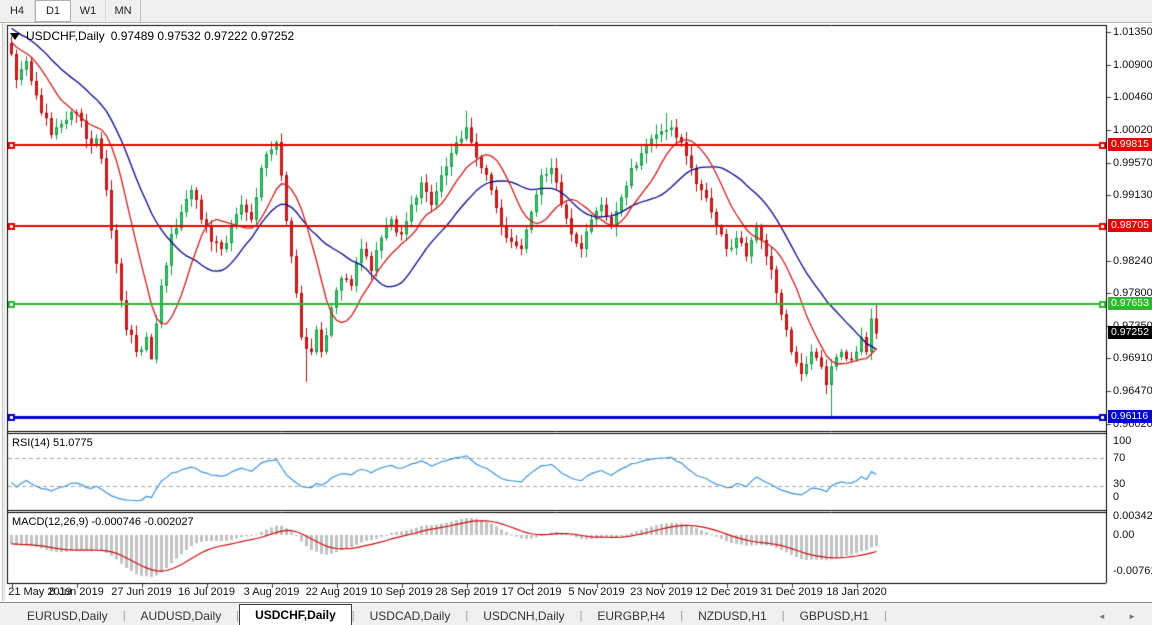 The image size is (1152, 625). I want to click on price-line-badge: 0.97653, so click(1130, 303).